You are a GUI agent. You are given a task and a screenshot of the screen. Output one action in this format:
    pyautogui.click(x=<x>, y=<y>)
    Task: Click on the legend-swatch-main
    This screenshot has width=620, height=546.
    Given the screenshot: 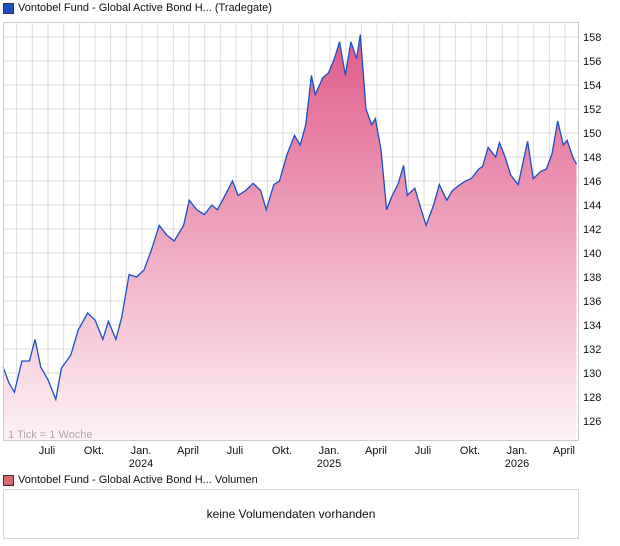 What is the action you would take?
    pyautogui.click(x=8, y=8)
    